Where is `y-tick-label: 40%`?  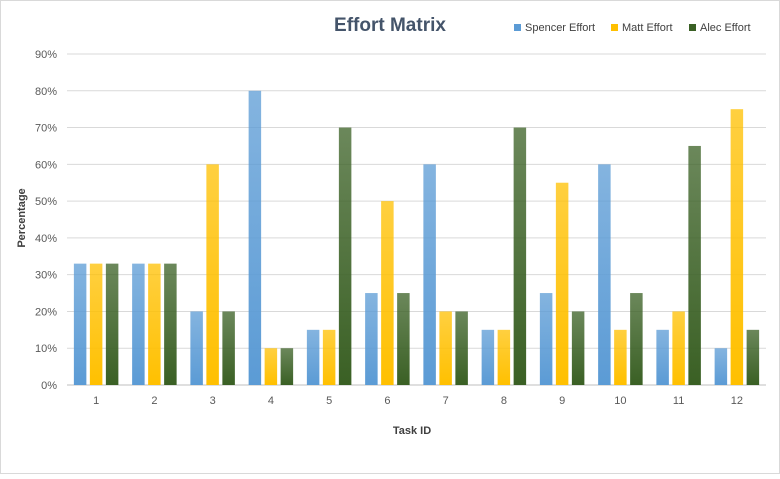 y-tick-label: 40% is located at coordinates (46, 239).